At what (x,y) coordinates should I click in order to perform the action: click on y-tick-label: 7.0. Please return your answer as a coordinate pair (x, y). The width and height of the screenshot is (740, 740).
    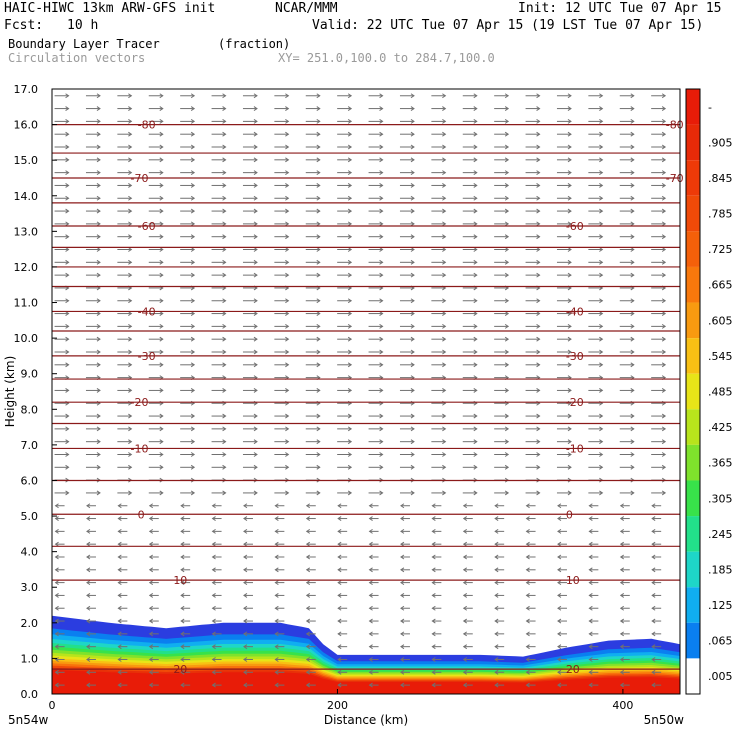
    Looking at the image, I should click on (30, 445).